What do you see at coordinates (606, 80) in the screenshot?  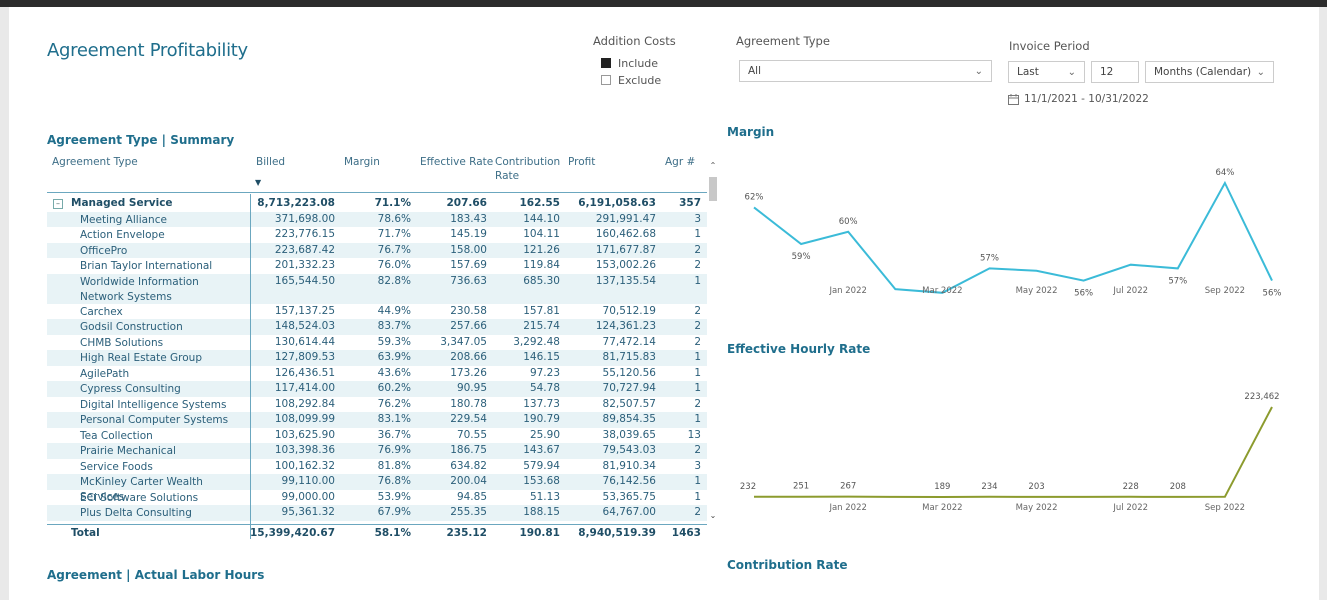 I see `exclude-checkbox` at bounding box center [606, 80].